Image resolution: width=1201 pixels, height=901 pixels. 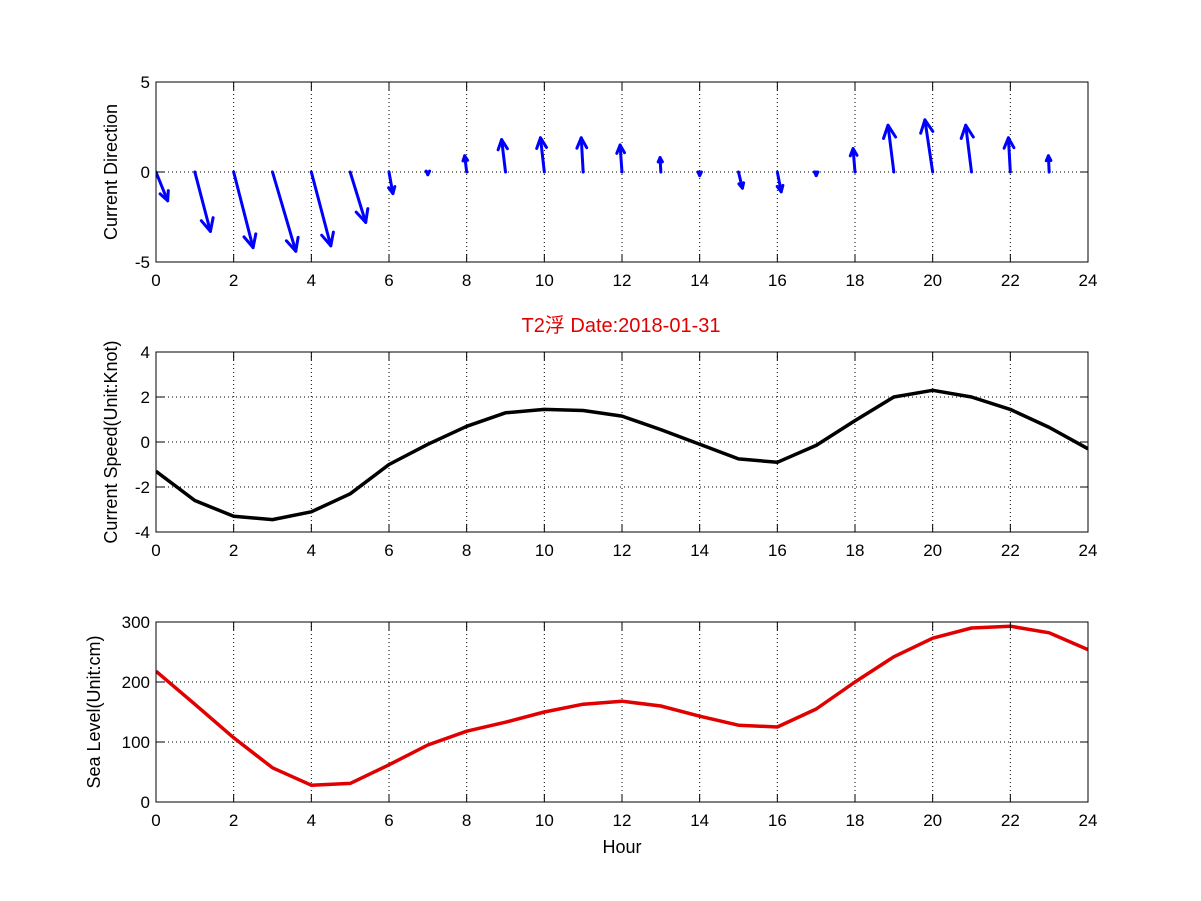 What do you see at coordinates (142, 487) in the screenshot?
I see `y-tick-label: -2` at bounding box center [142, 487].